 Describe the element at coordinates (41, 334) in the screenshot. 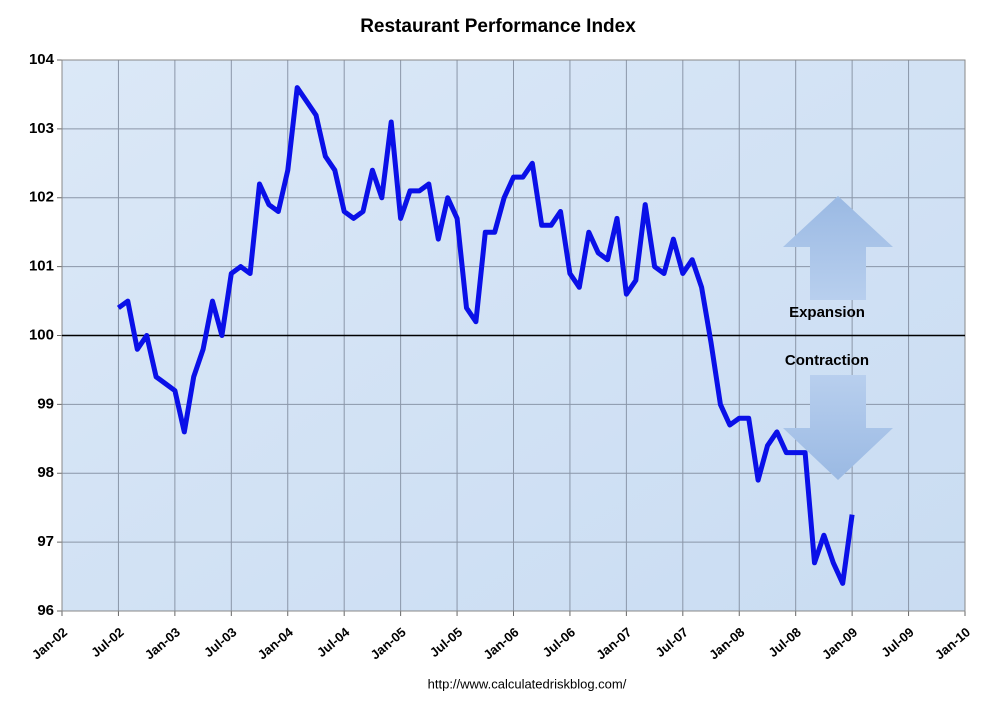

I see `y-tick-label: 100` at that location.